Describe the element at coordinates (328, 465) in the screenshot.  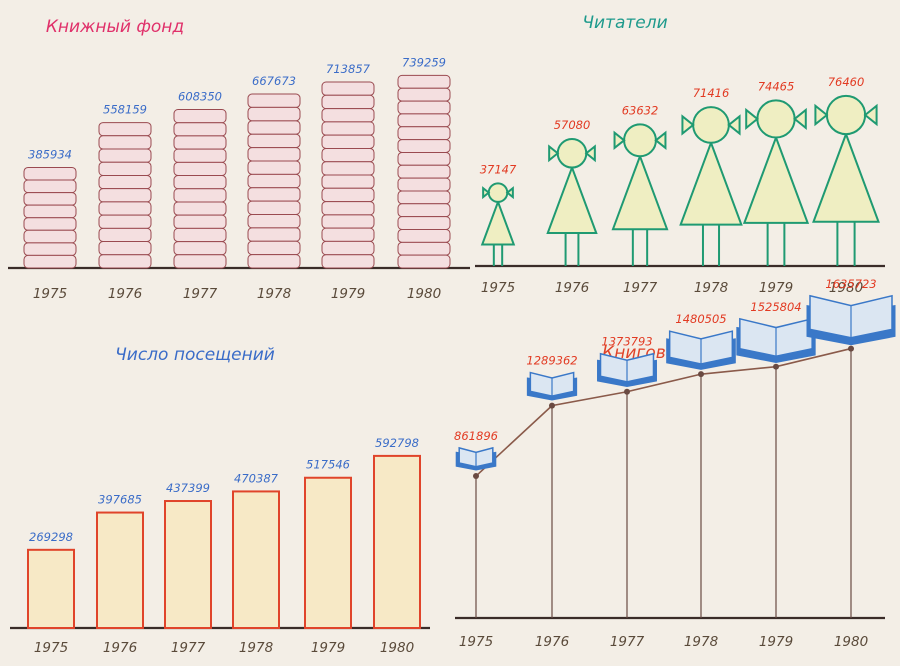
I see `data-label: 517546` at that location.